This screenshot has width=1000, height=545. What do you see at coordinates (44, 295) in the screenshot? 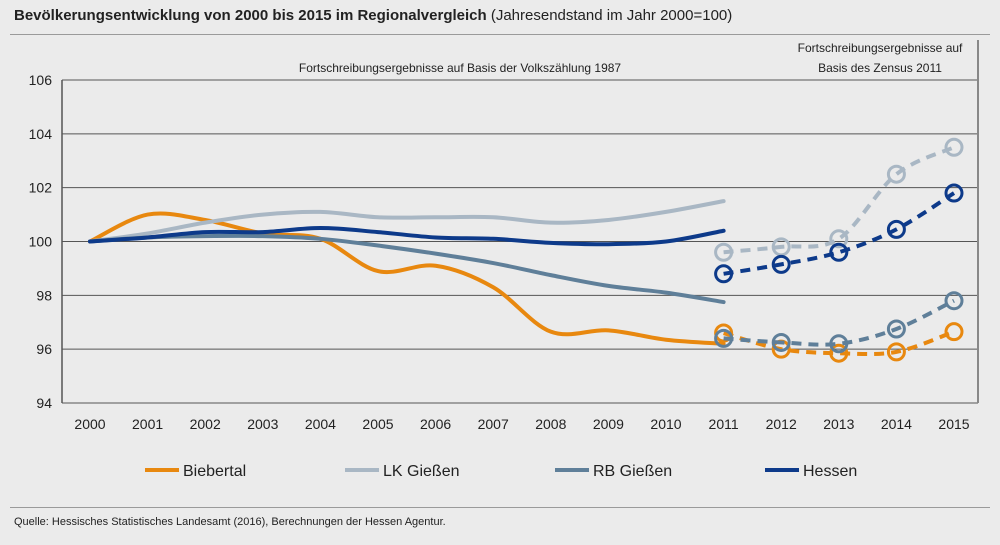
I see `y-tick-label: 98` at bounding box center [44, 295].